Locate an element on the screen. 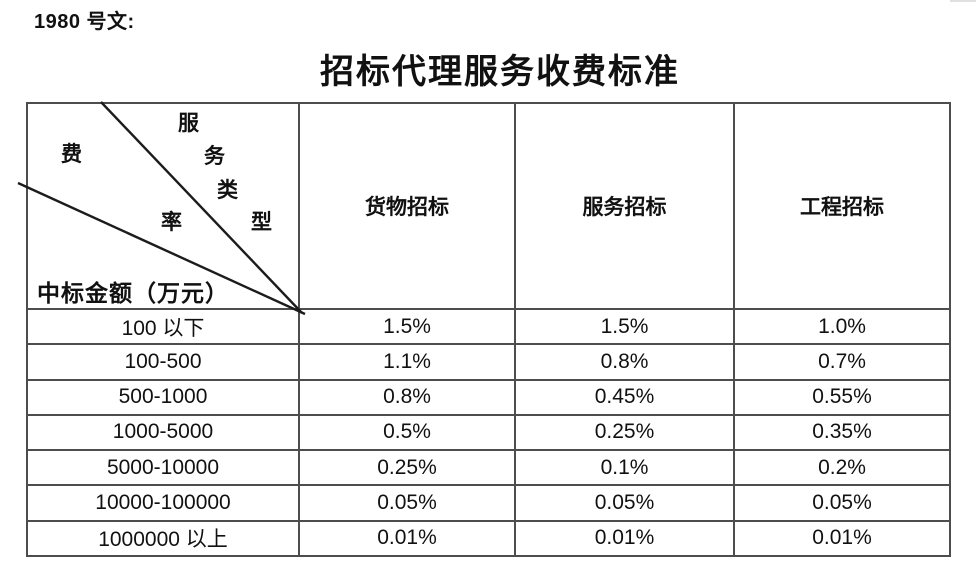 Image resolution: width=976 pixels, height=581 pixels. table-row: 5000-10000 0.25% 0.1% 0.2% is located at coordinates (488, 468).